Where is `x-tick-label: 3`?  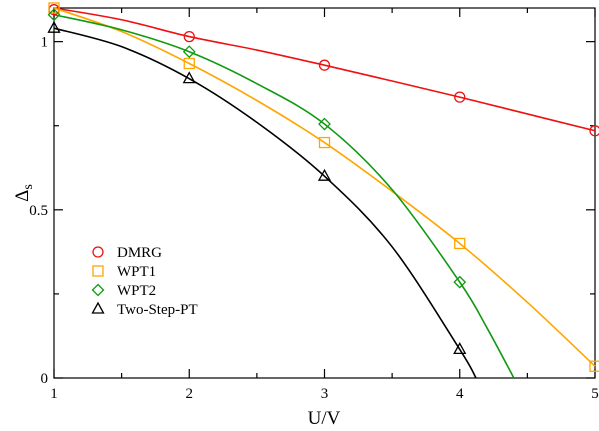
x-tick-label: 3 is located at coordinates (325, 394).